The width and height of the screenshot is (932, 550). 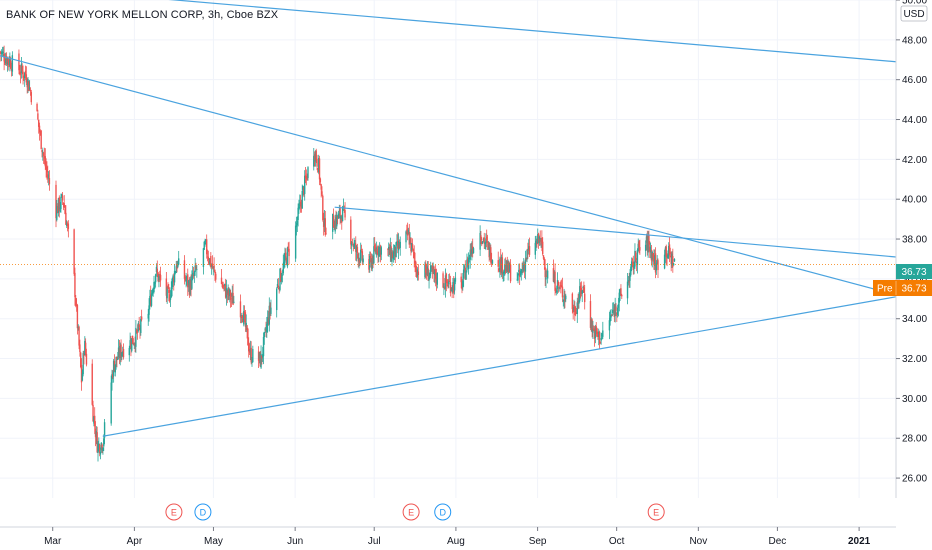 I want to click on currency-badge, so click(x=914, y=13).